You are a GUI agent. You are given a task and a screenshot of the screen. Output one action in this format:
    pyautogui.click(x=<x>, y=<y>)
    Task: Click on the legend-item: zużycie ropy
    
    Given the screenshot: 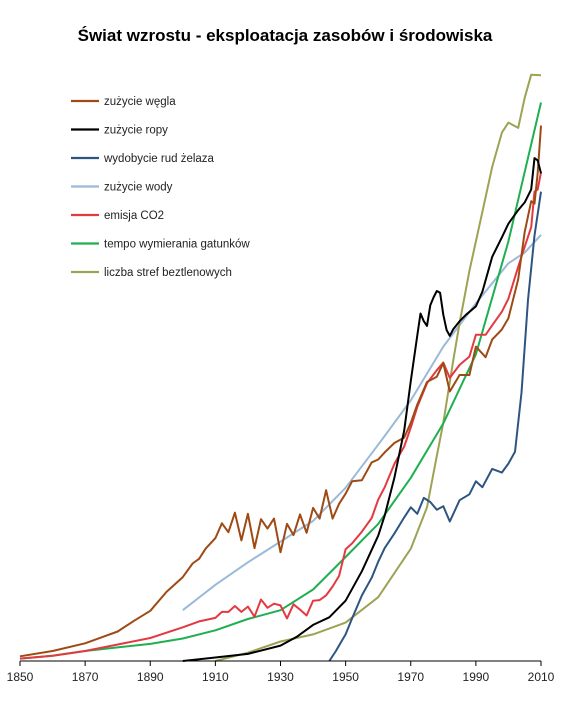 What is the action you would take?
    pyautogui.click(x=119, y=131)
    